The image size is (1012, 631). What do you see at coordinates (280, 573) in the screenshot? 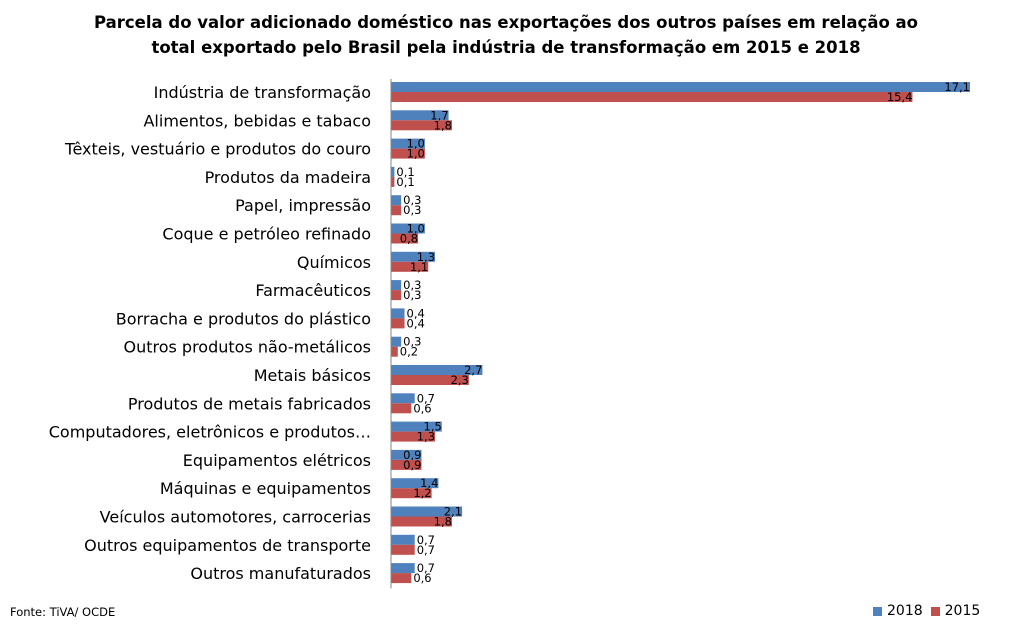
I see `category-label: Outros manufaturados` at bounding box center [280, 573].